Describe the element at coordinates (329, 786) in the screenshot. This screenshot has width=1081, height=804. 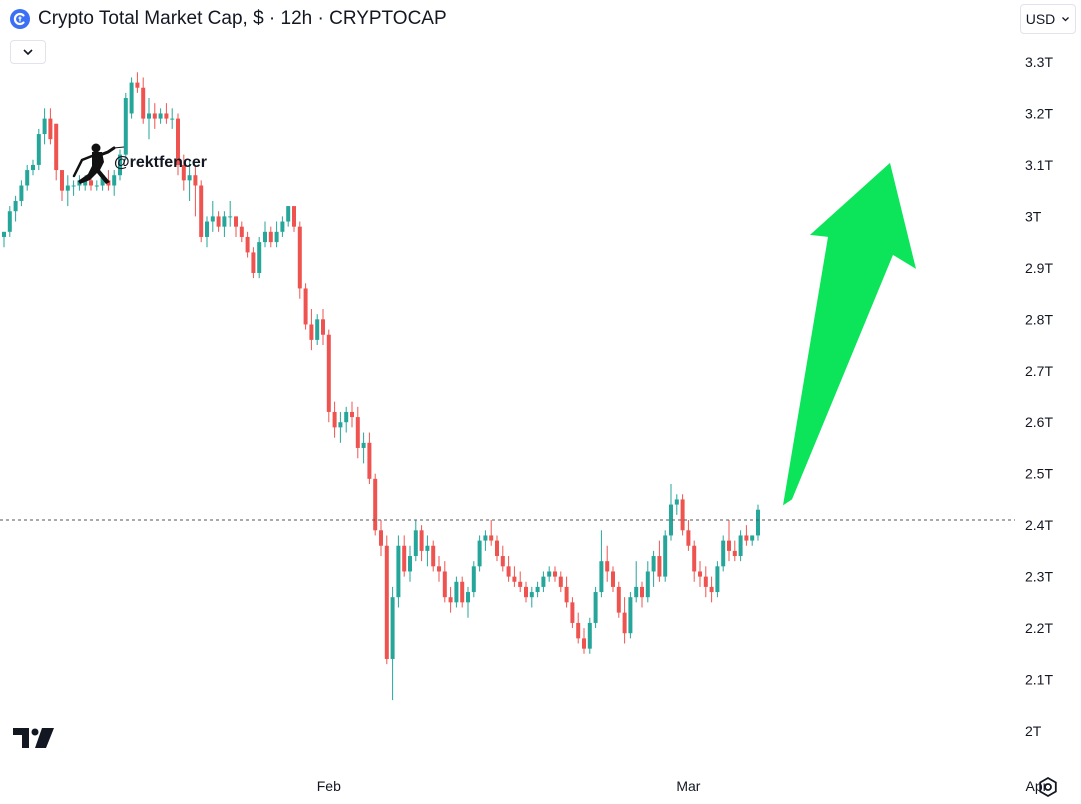
I see `time-tick-label: Feb` at that location.